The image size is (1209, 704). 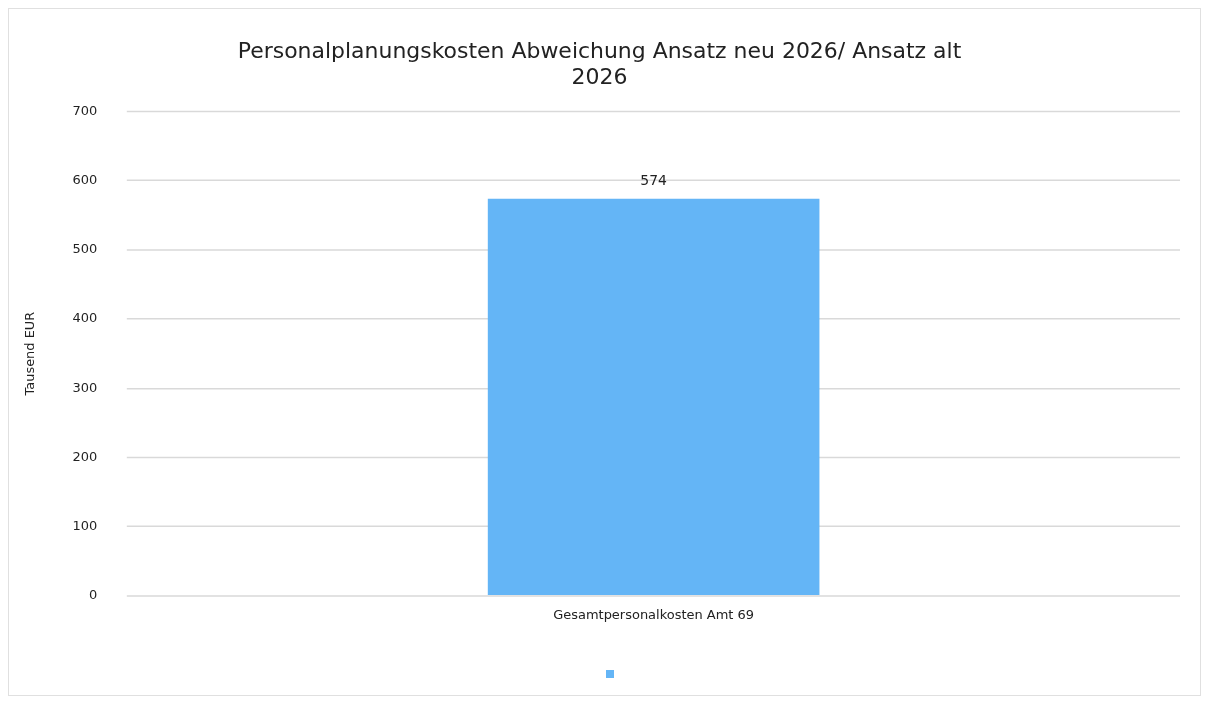 What do you see at coordinates (30, 354) in the screenshot?
I see `y-axis-title: Tausend EUR` at bounding box center [30, 354].